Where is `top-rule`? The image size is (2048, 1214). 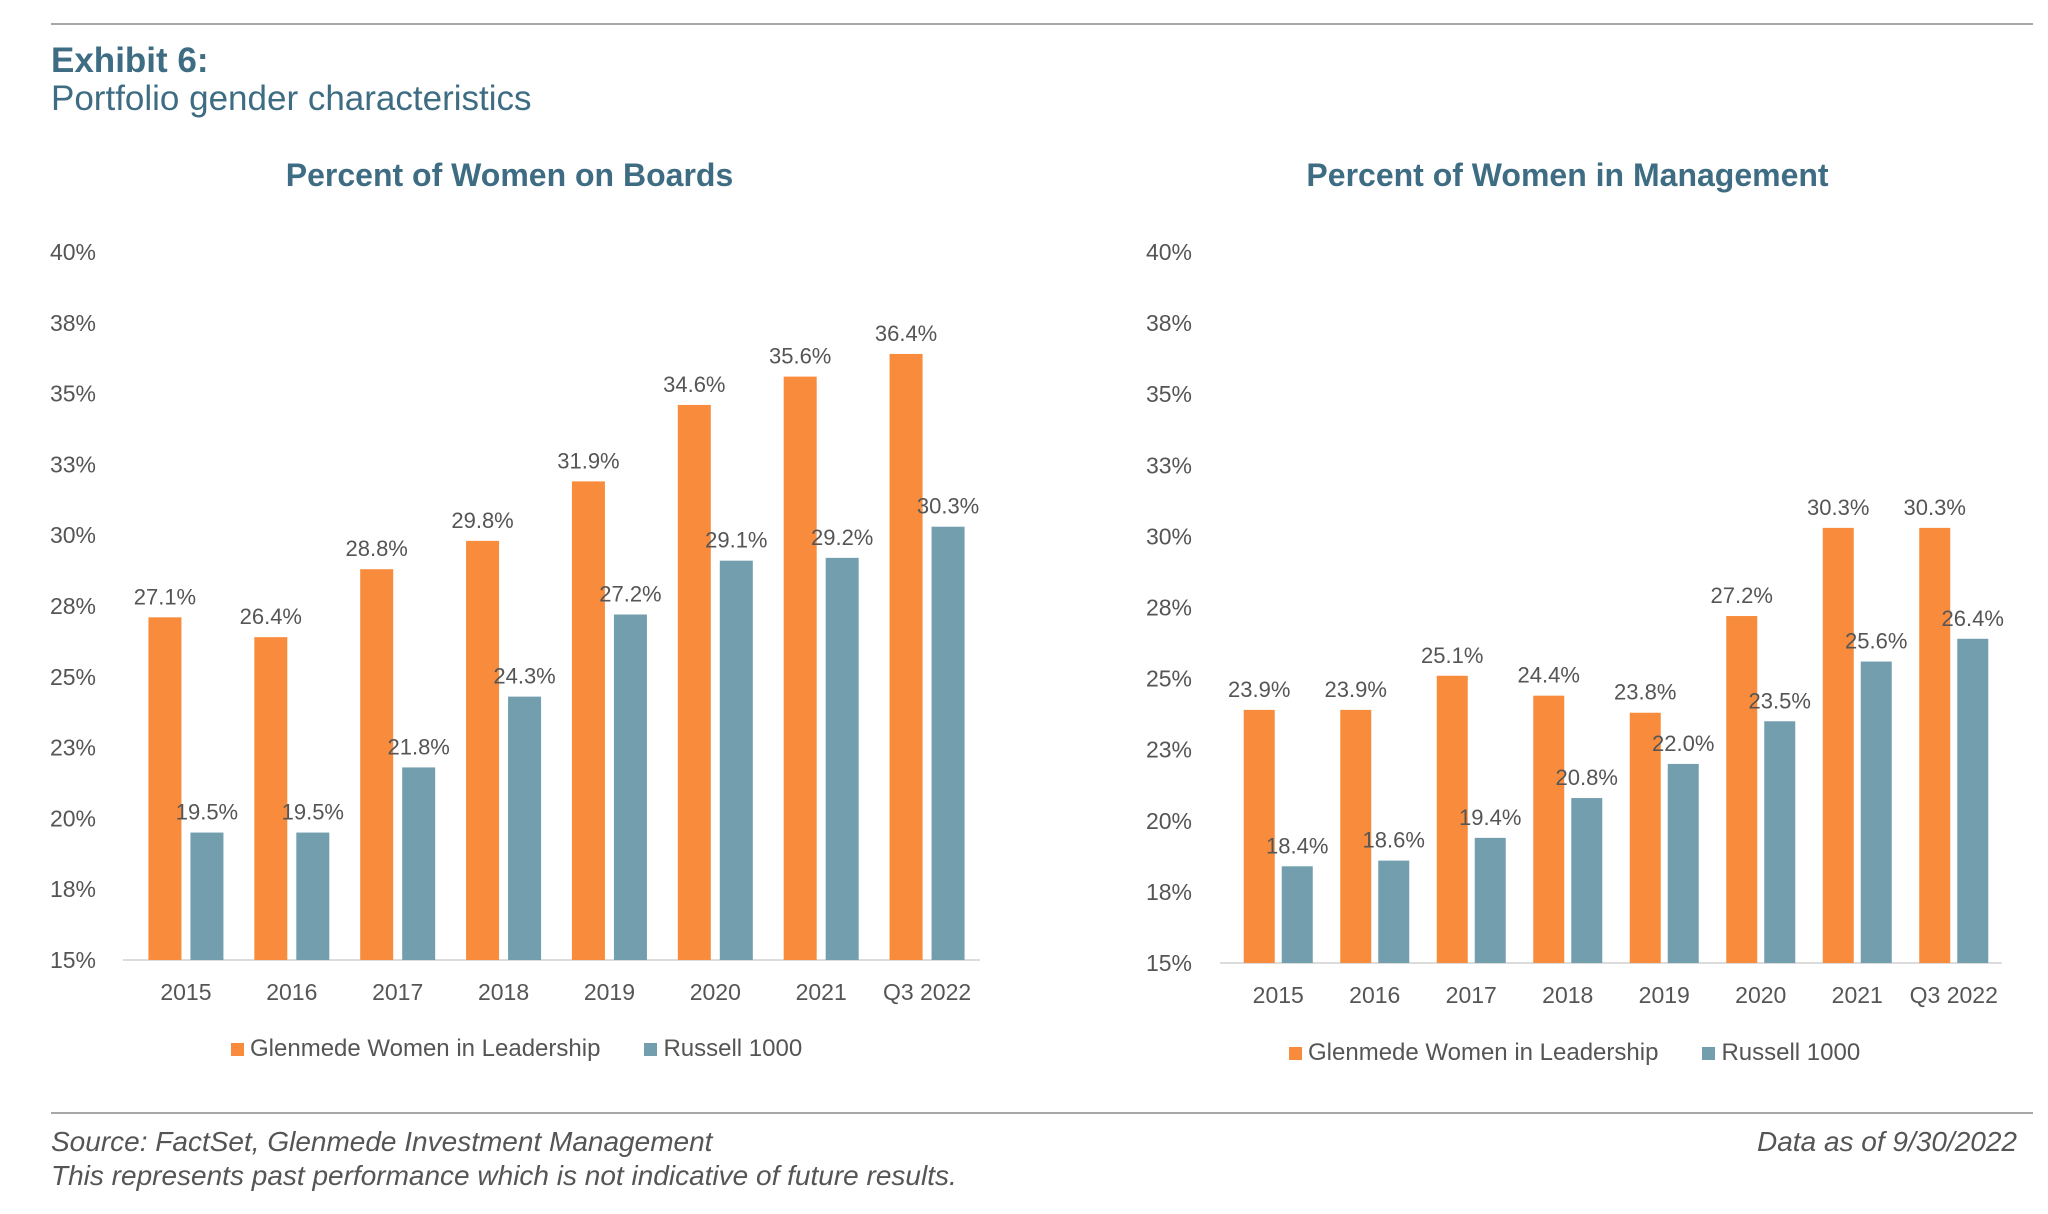
top-rule is located at coordinates (1042, 24).